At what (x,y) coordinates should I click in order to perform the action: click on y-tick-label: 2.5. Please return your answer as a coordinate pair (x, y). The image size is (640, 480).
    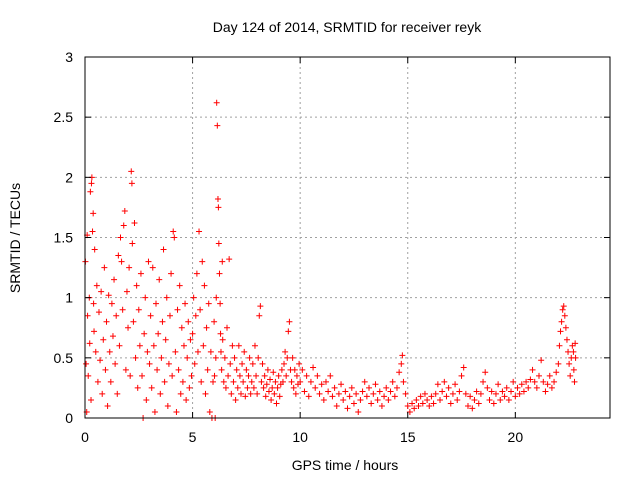
    Looking at the image, I should click on (64, 117).